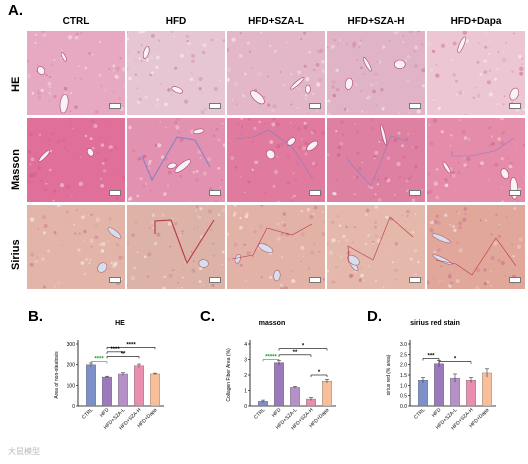  I want to click on y-axis-label: Area of non-steatosis, so click(57, 375).